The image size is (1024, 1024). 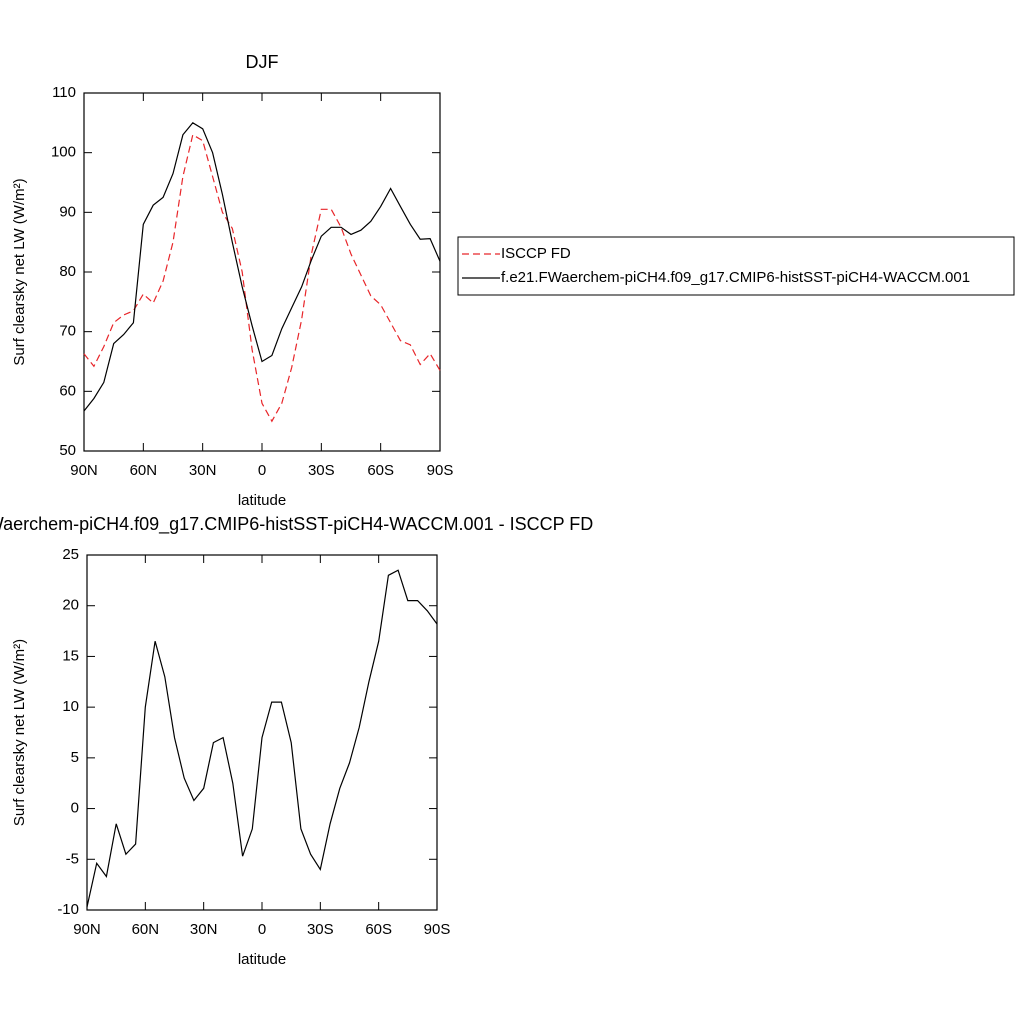 I want to click on chart-title: DJF, so click(x=262, y=62).